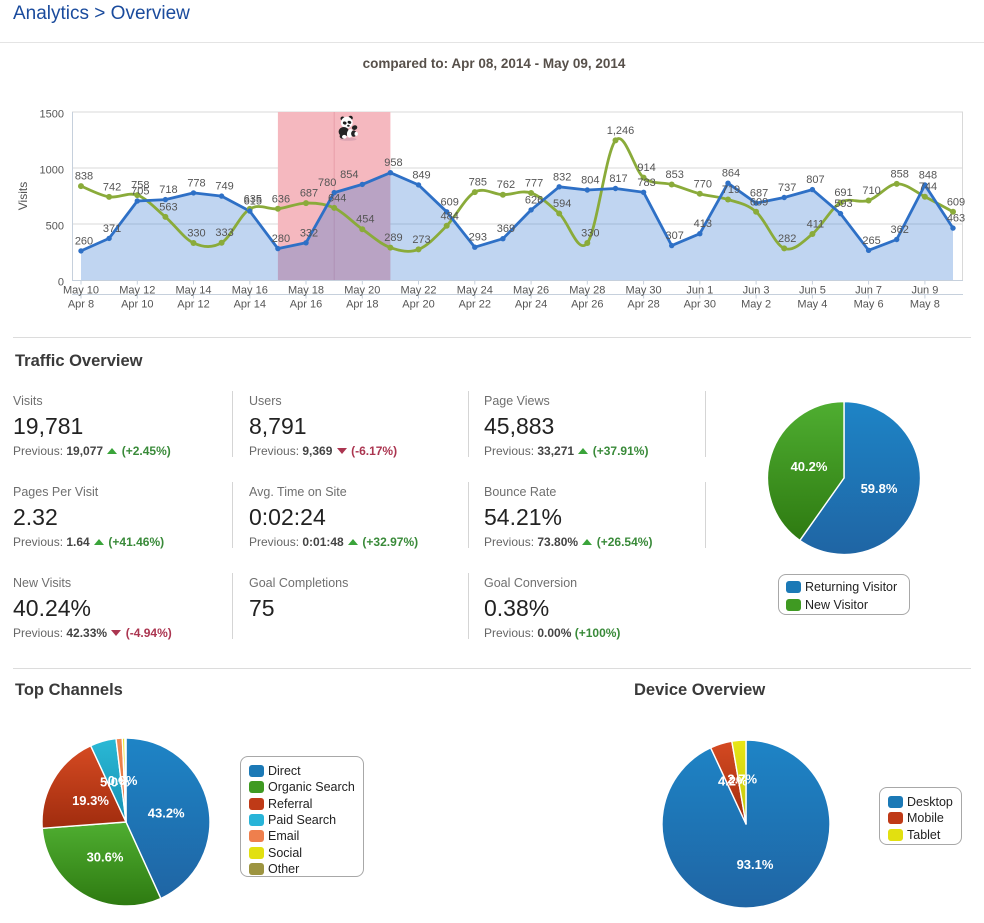  What do you see at coordinates (869, 305) in the screenshot?
I see `svg-text: May 6` at bounding box center [869, 305].